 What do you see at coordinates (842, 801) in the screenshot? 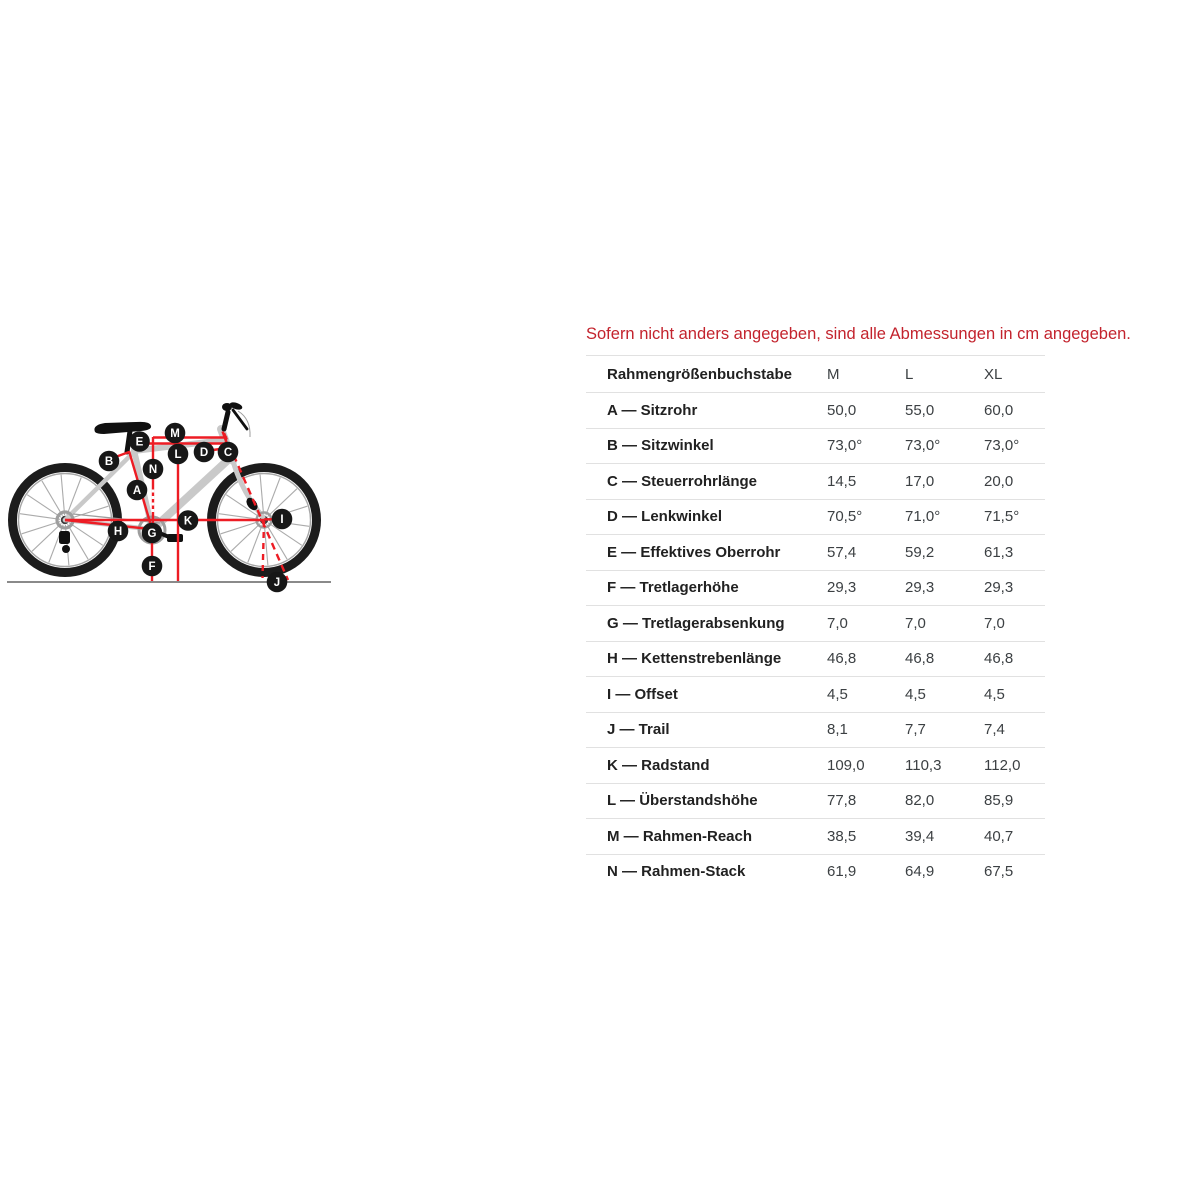
I see `row-value: 77,8` at bounding box center [842, 801].